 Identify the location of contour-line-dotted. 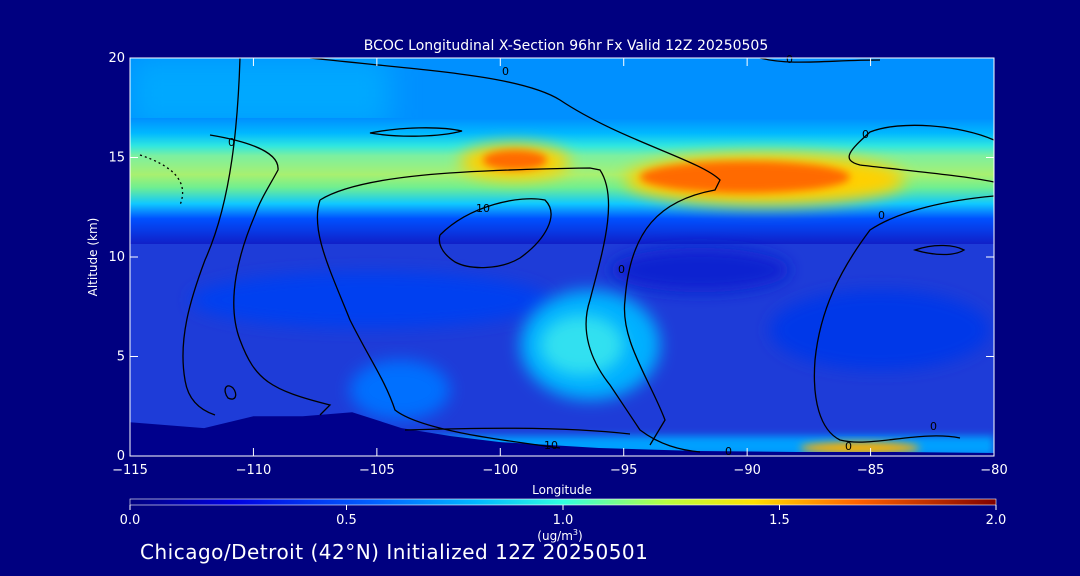
(161, 180).